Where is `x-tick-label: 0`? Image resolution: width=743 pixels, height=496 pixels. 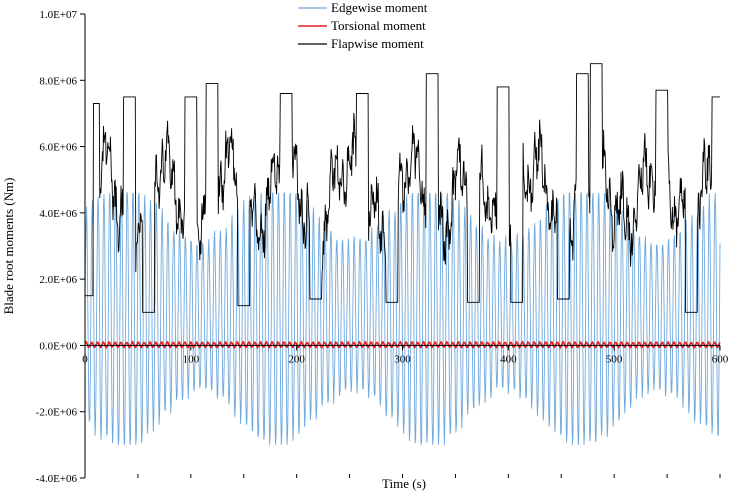
x-tick-label: 0 is located at coordinates (85, 359).